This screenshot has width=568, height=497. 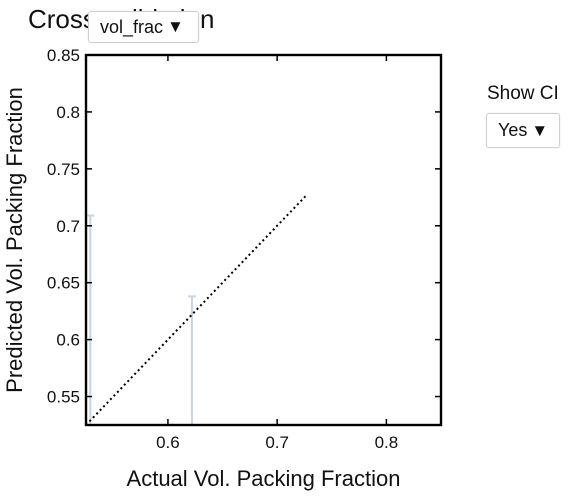 What do you see at coordinates (264, 478) in the screenshot?
I see `x-axis-label: Actual Vol. Packing Fraction` at bounding box center [264, 478].